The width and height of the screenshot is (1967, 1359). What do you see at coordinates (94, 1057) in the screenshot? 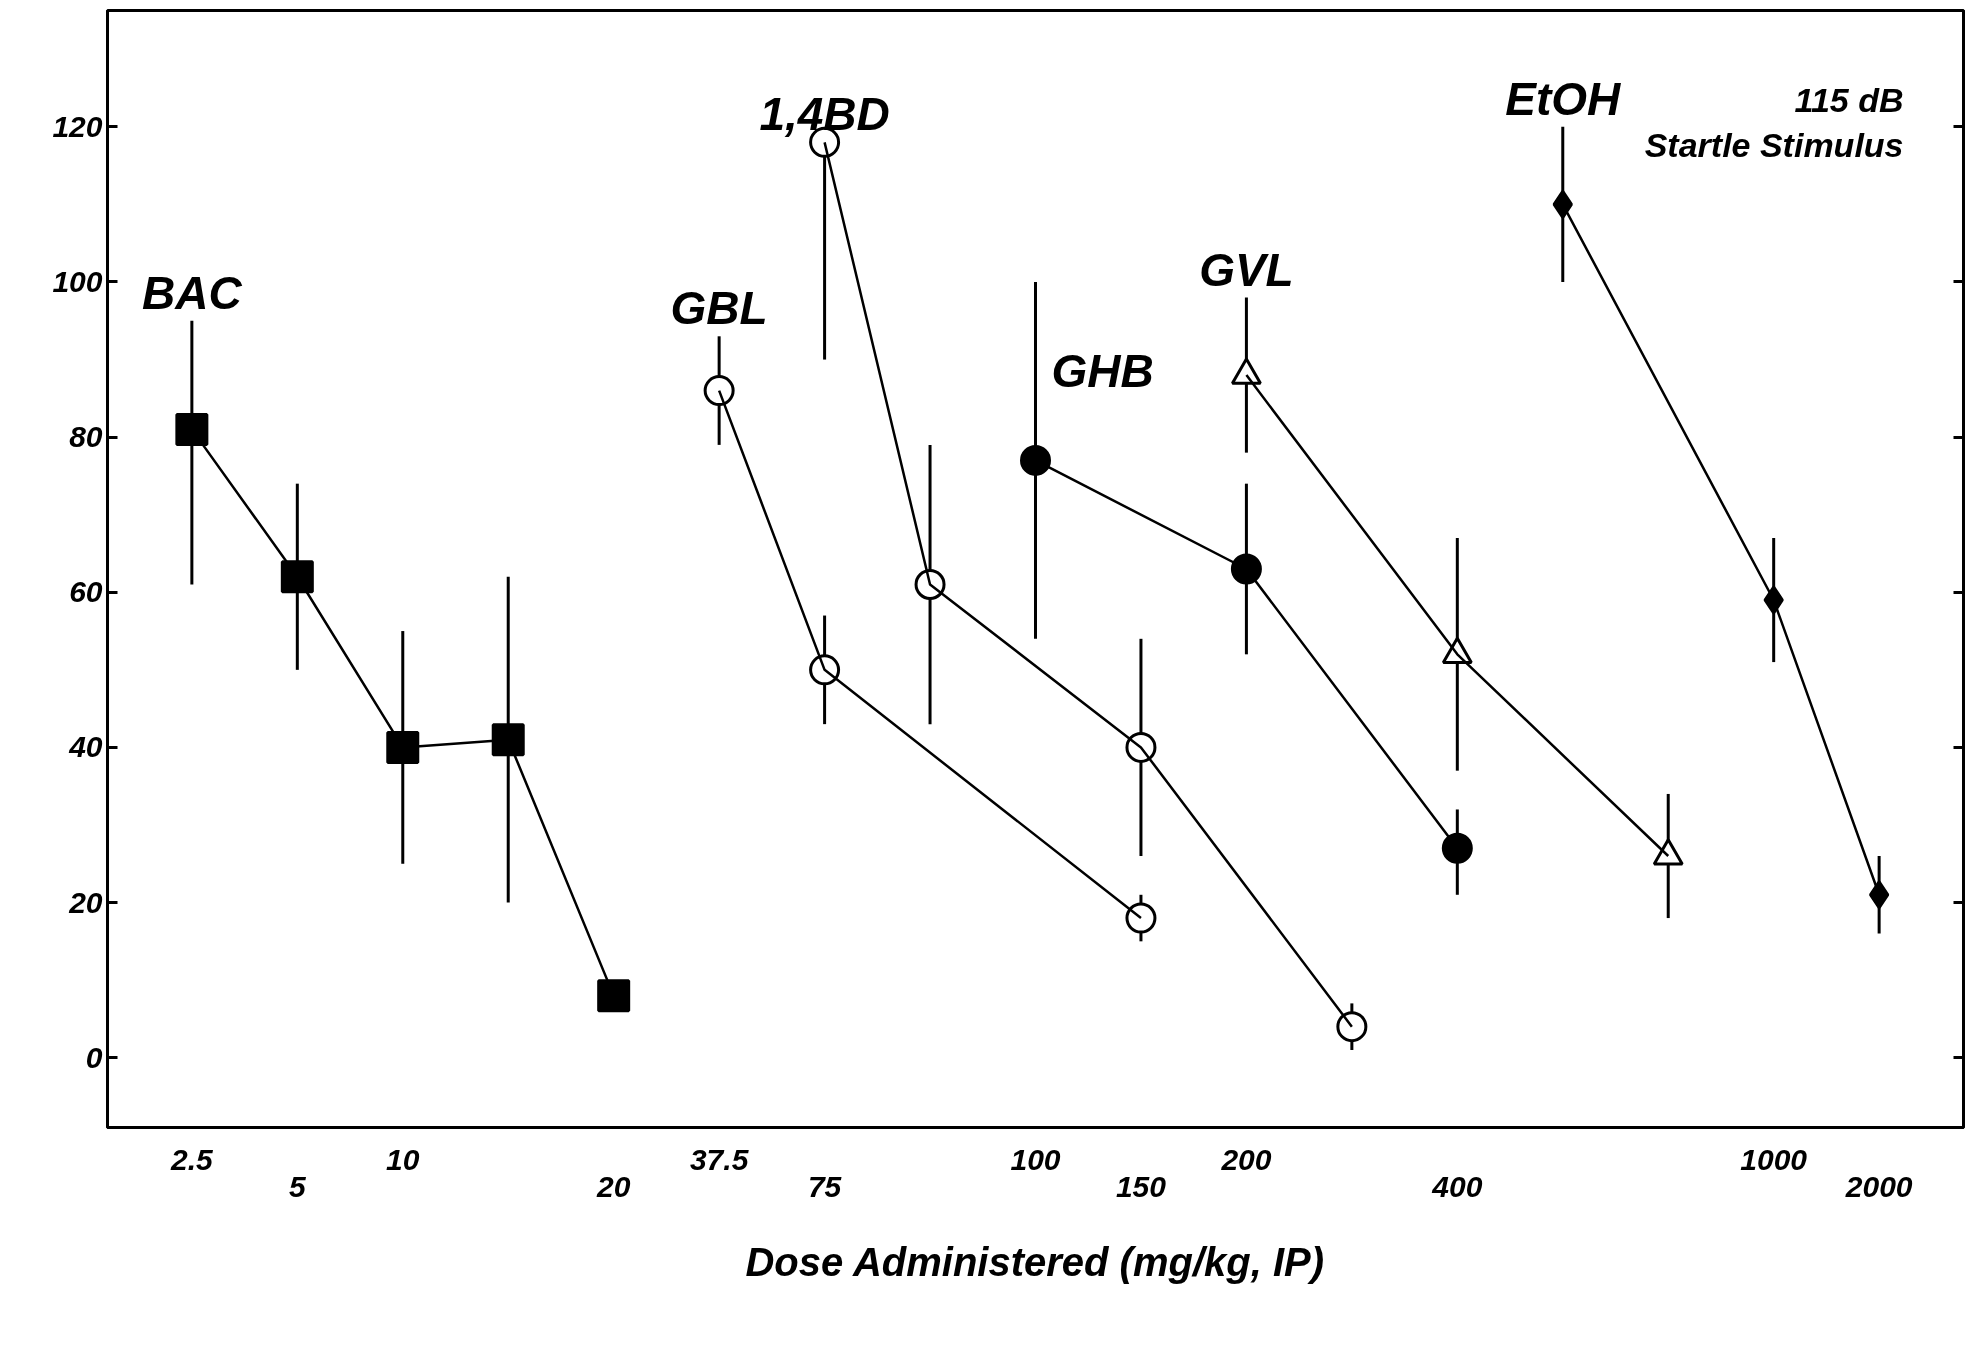
I see `y-tick-label: 0` at bounding box center [94, 1057].